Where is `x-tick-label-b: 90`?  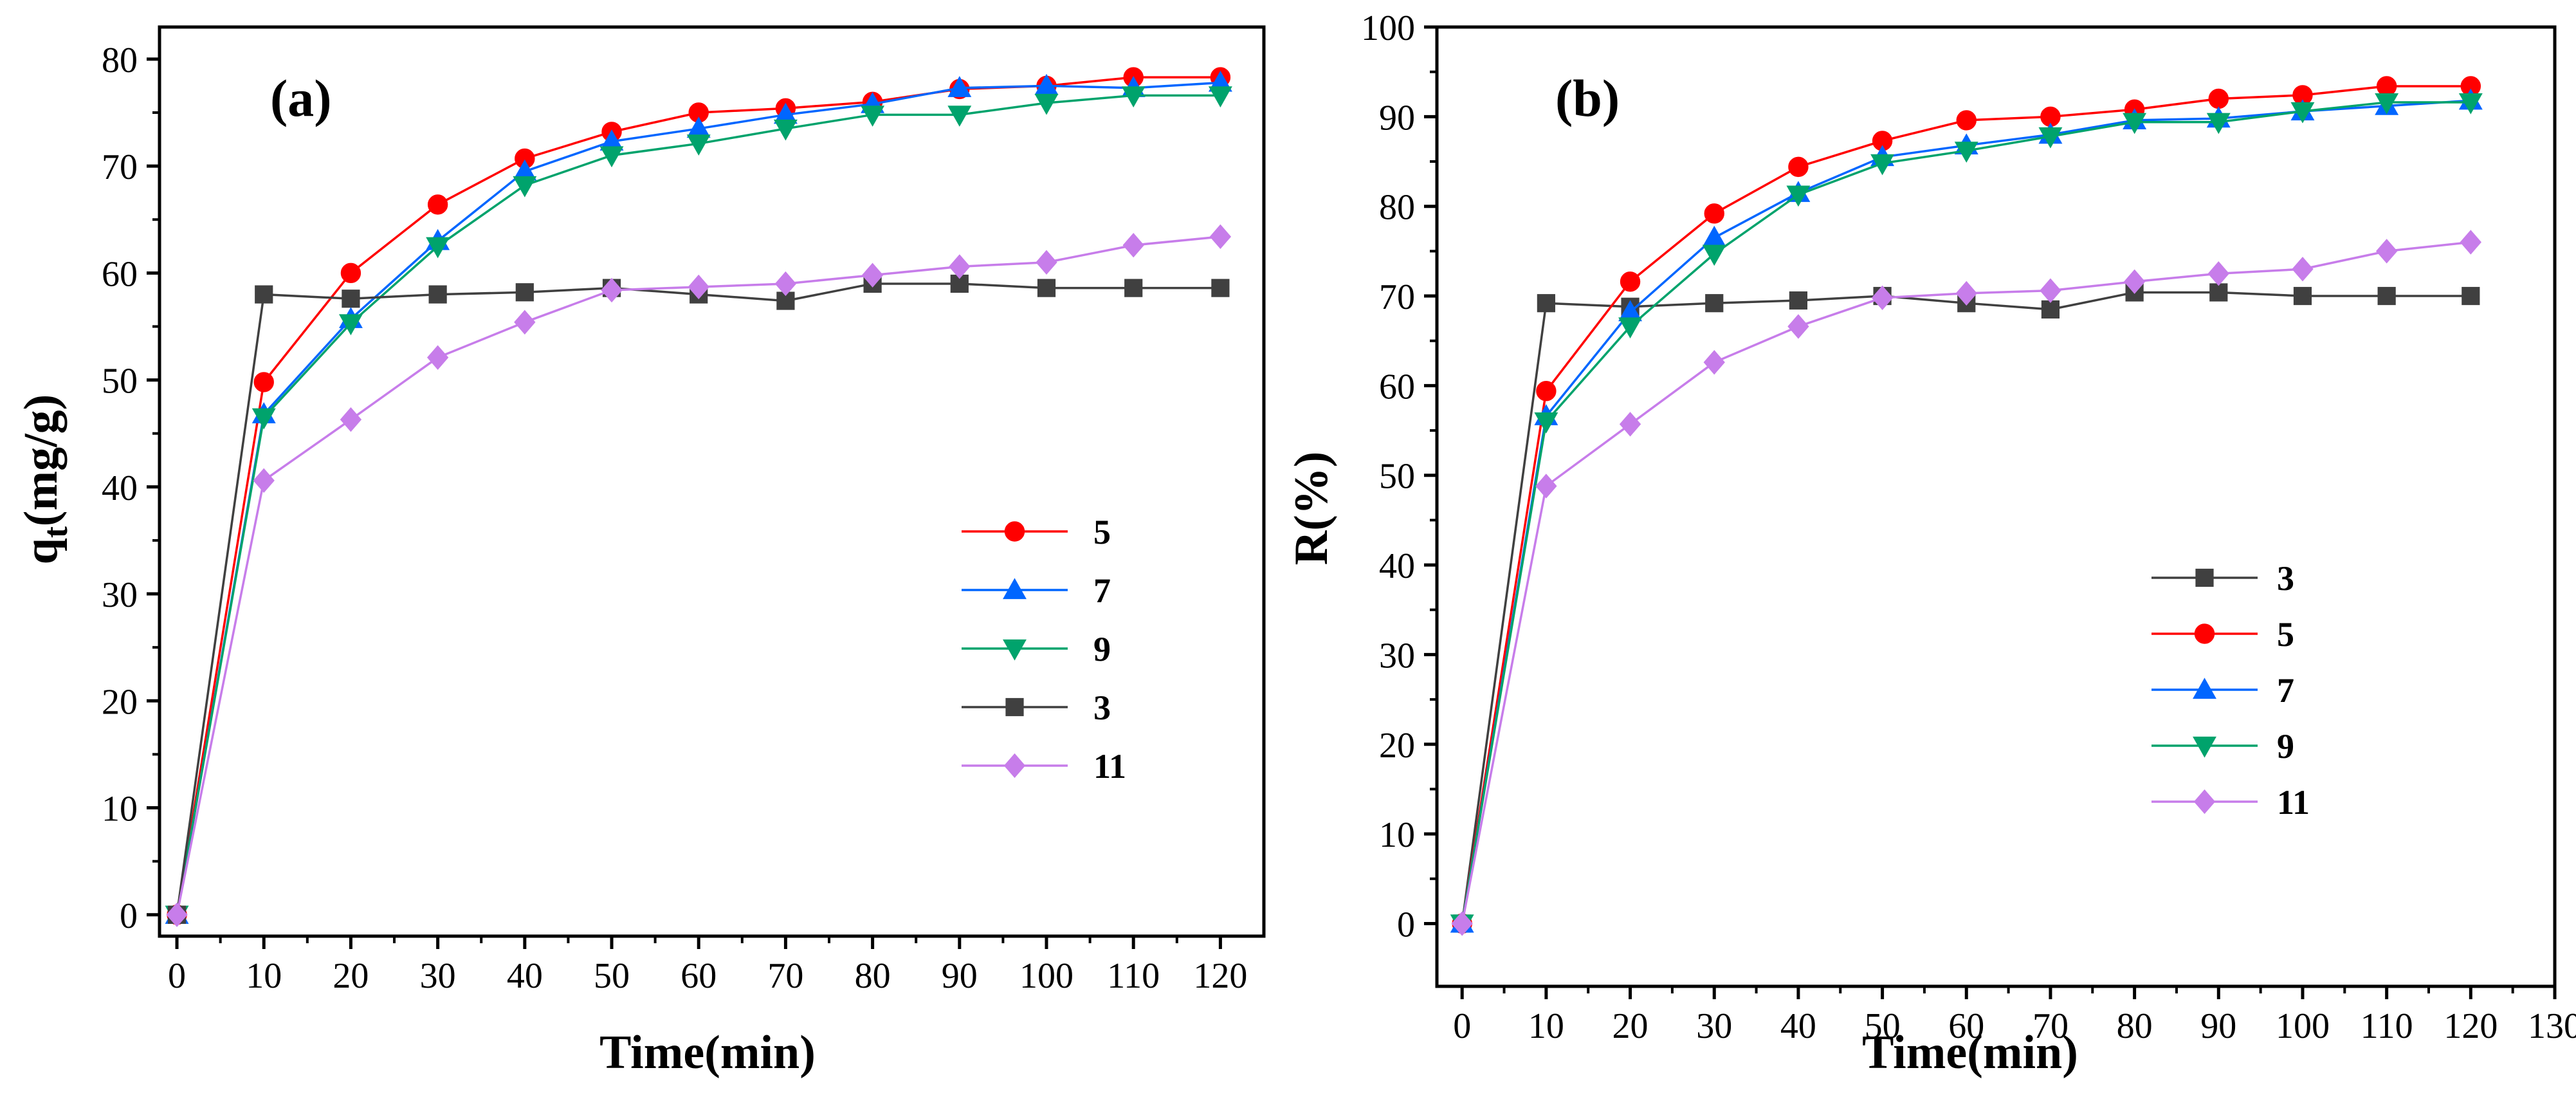 x-tick-label-b: 90 is located at coordinates (2218, 1026).